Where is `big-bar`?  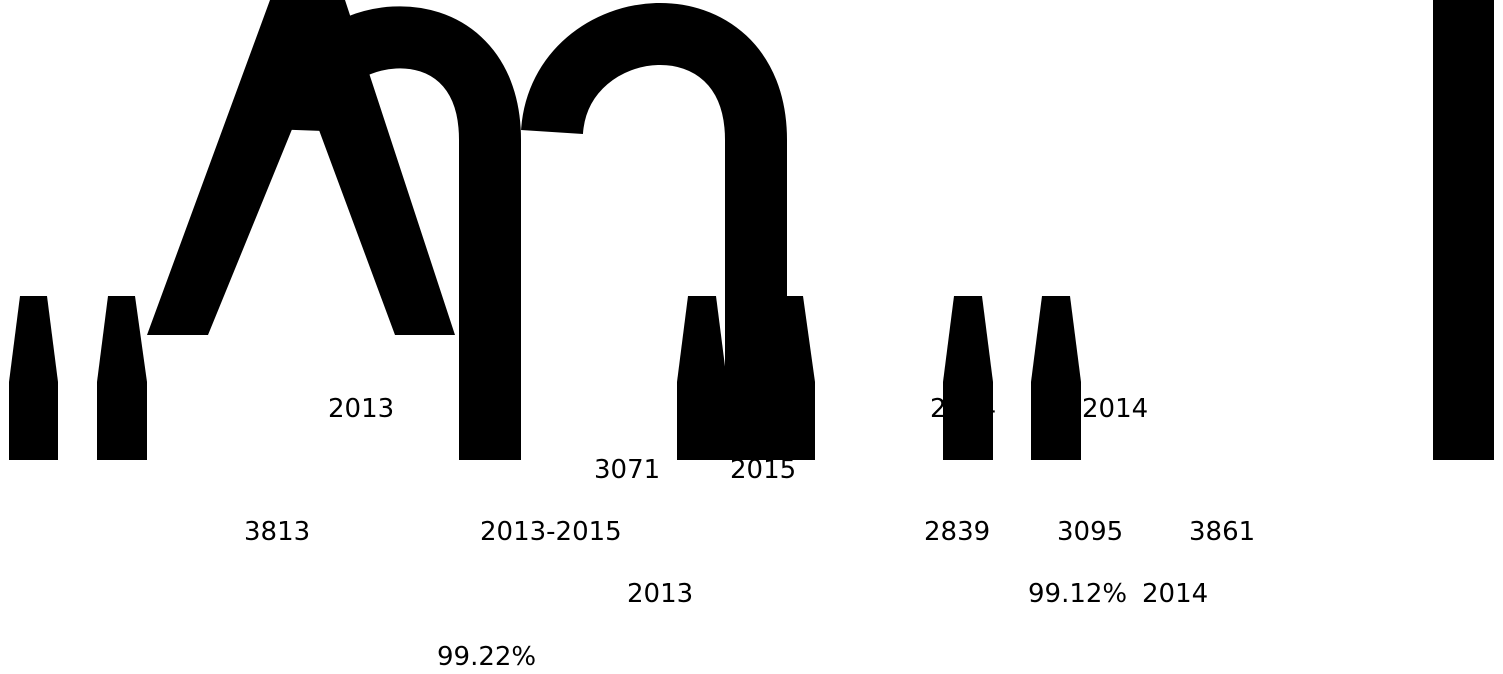 big-bar is located at coordinates (1463, 230).